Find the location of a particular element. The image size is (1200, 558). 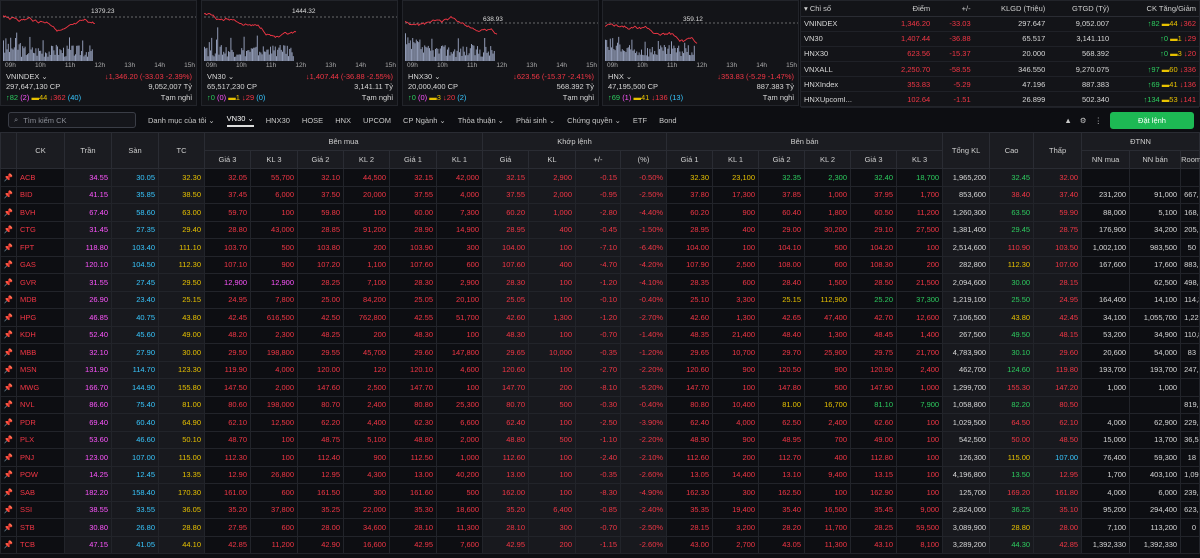

tab-cp-ngành: CP Ngành ⌄ is located at coordinates (424, 120).